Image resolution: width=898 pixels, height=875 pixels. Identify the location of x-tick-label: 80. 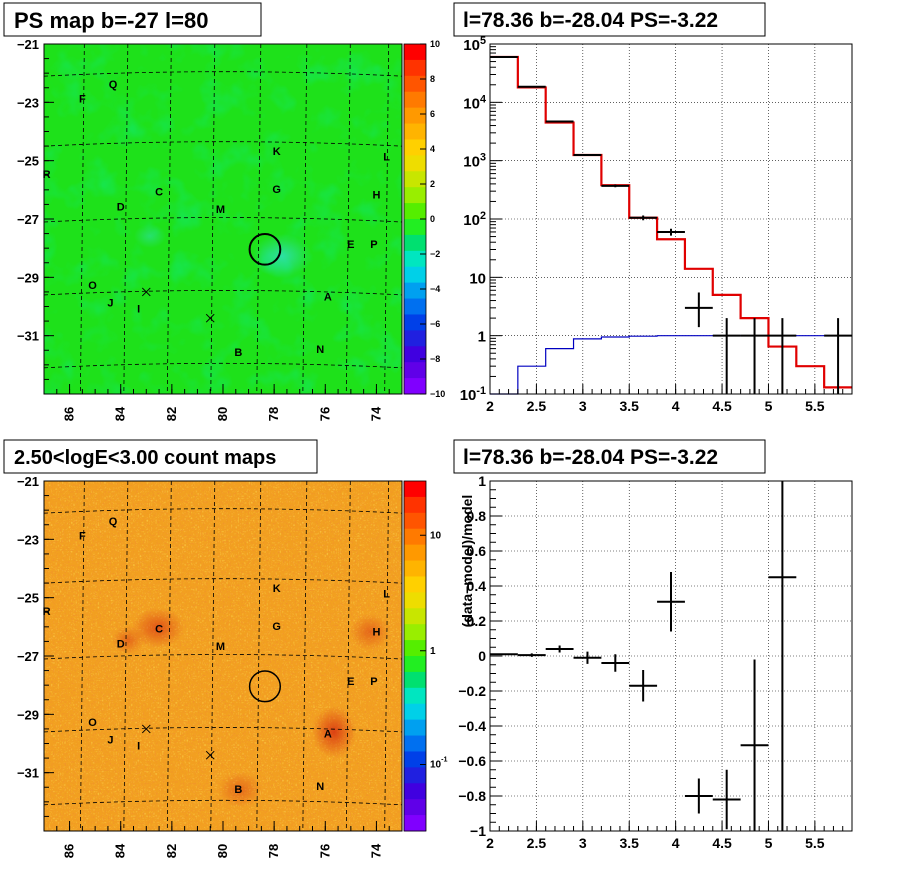
(222, 414).